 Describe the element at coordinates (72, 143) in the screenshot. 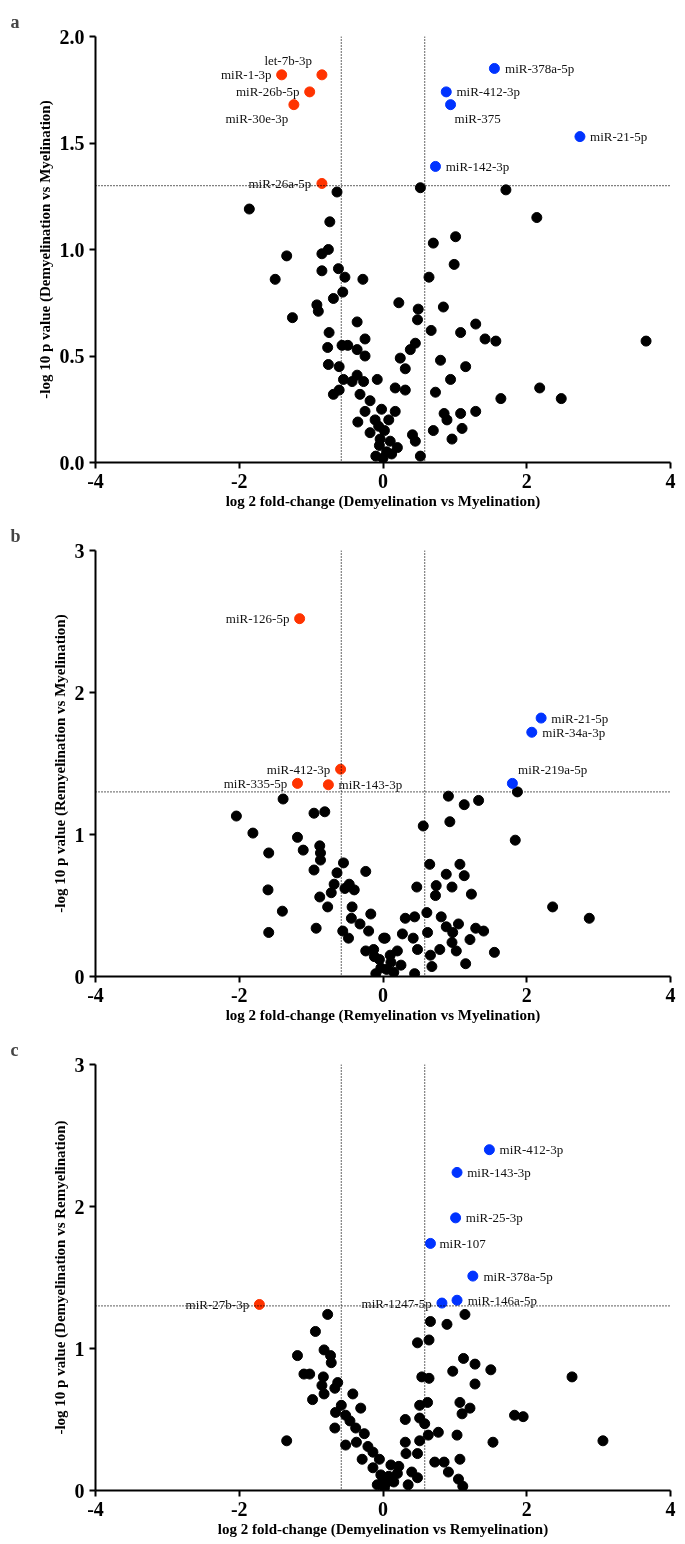

I see `y-tick-label: 1.5` at that location.